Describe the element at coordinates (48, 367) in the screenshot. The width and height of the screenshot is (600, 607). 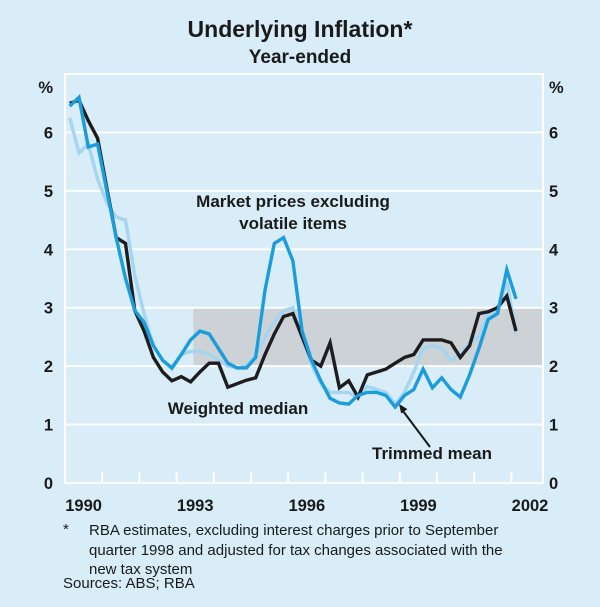
I see `y-axis-label-left-2: 2` at that location.